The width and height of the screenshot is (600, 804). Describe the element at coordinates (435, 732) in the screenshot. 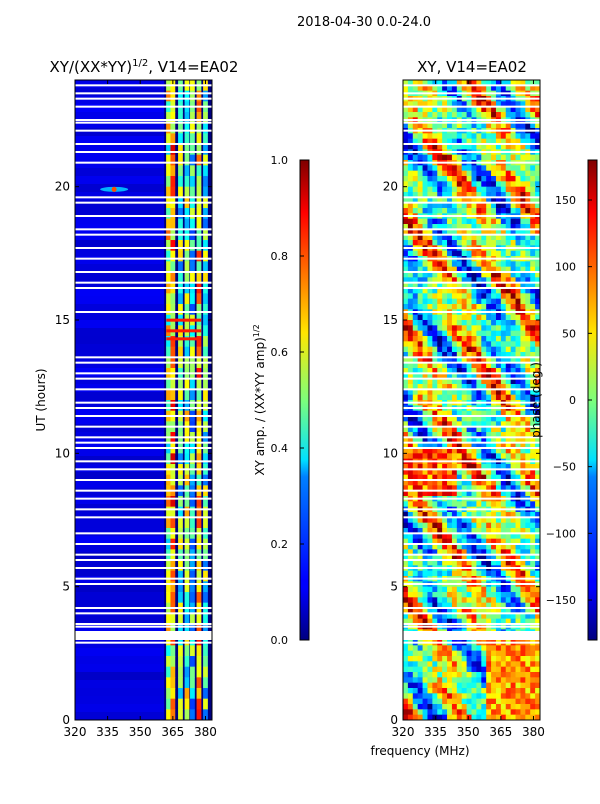

I see `x-tick-label: 335` at that location.